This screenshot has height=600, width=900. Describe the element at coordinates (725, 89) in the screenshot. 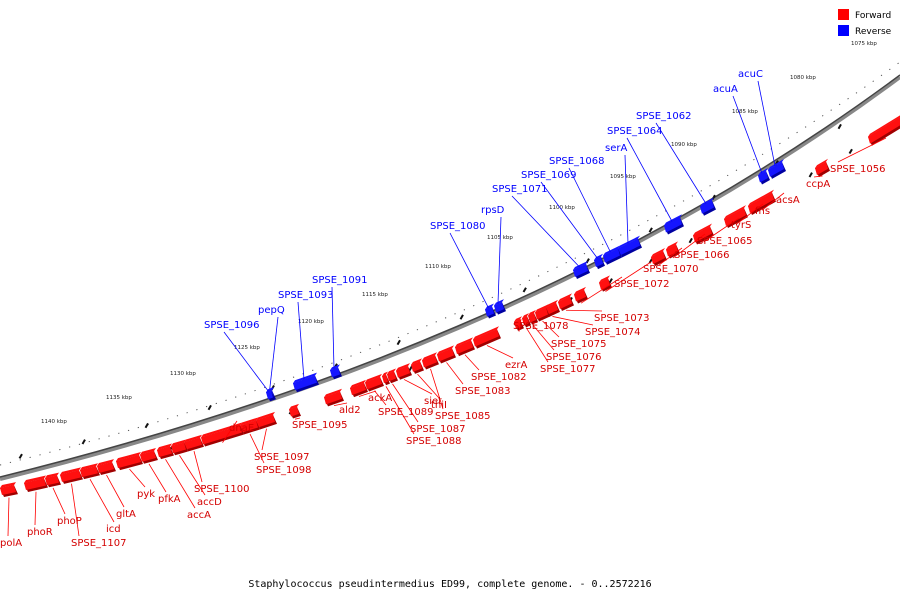

I see `reverse-gene-label: acuA` at that location.